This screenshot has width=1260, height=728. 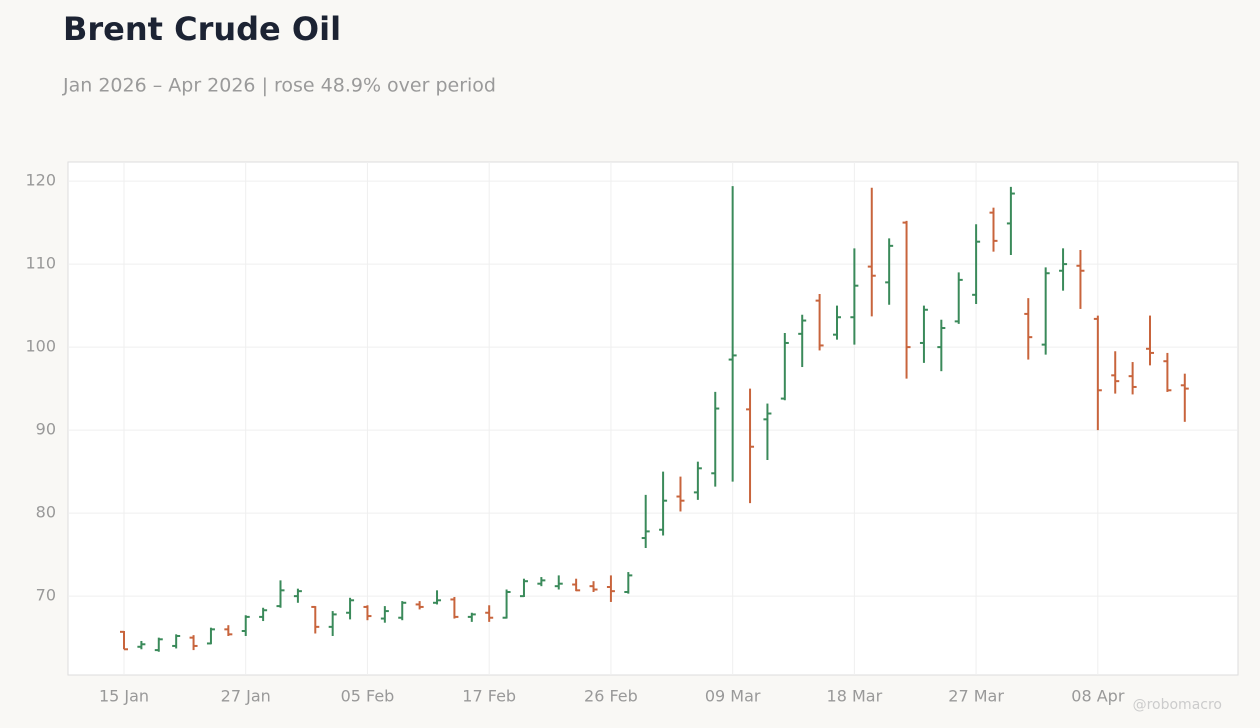 I want to click on y-tick-label: 100, so click(x=40, y=346).